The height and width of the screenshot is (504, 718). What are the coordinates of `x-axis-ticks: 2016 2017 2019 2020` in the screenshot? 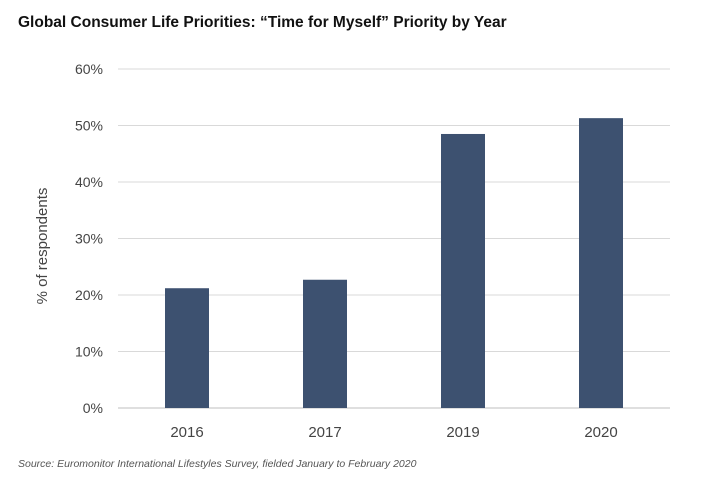 It's located at (393, 432).